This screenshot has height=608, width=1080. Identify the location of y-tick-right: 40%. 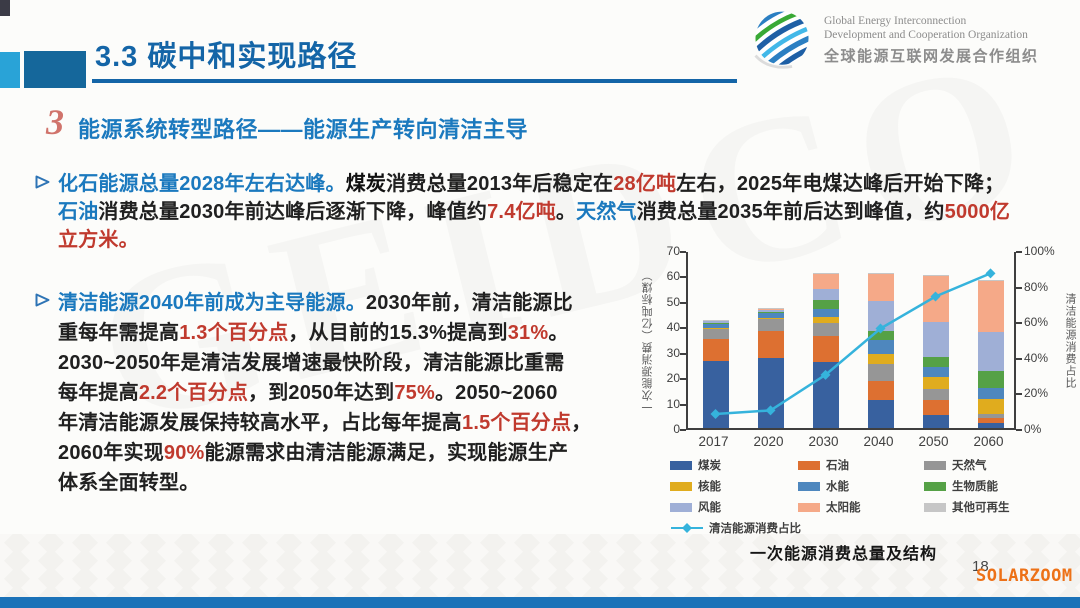
(1036, 357).